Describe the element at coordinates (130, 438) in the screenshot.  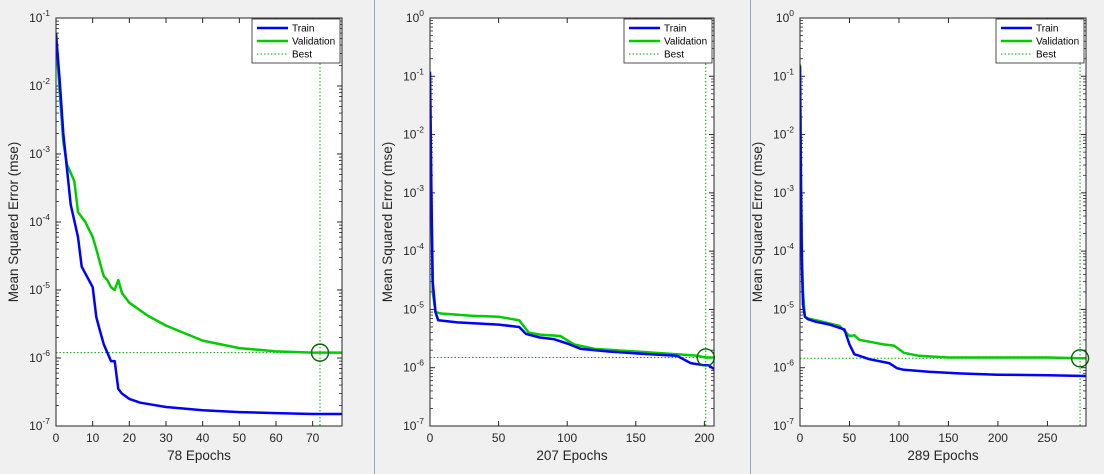
I see `x-tick-label: 20` at that location.